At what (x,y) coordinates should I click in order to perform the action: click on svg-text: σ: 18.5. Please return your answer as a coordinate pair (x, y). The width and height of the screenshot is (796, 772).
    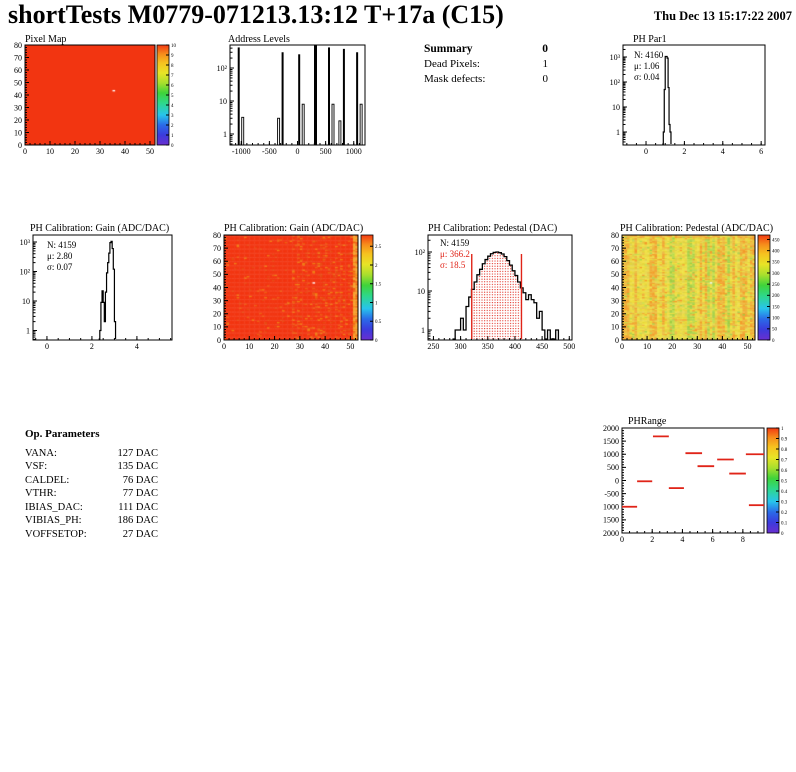
    Looking at the image, I should click on (453, 265).